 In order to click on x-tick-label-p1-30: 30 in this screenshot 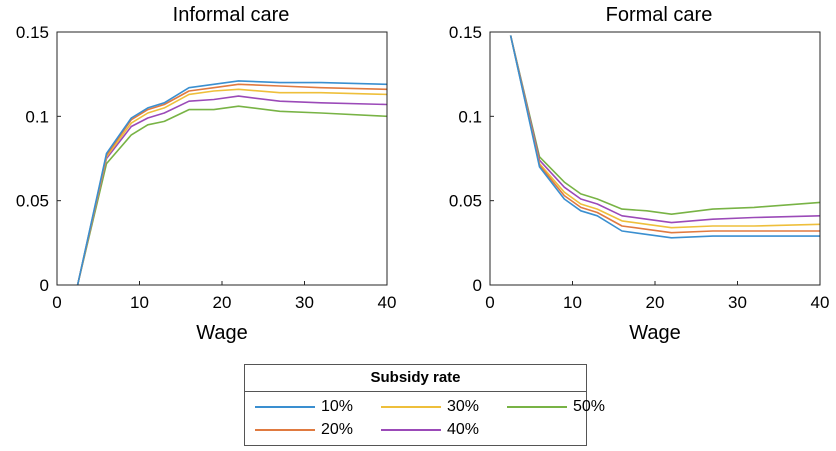, I will do `click(737, 302)`.